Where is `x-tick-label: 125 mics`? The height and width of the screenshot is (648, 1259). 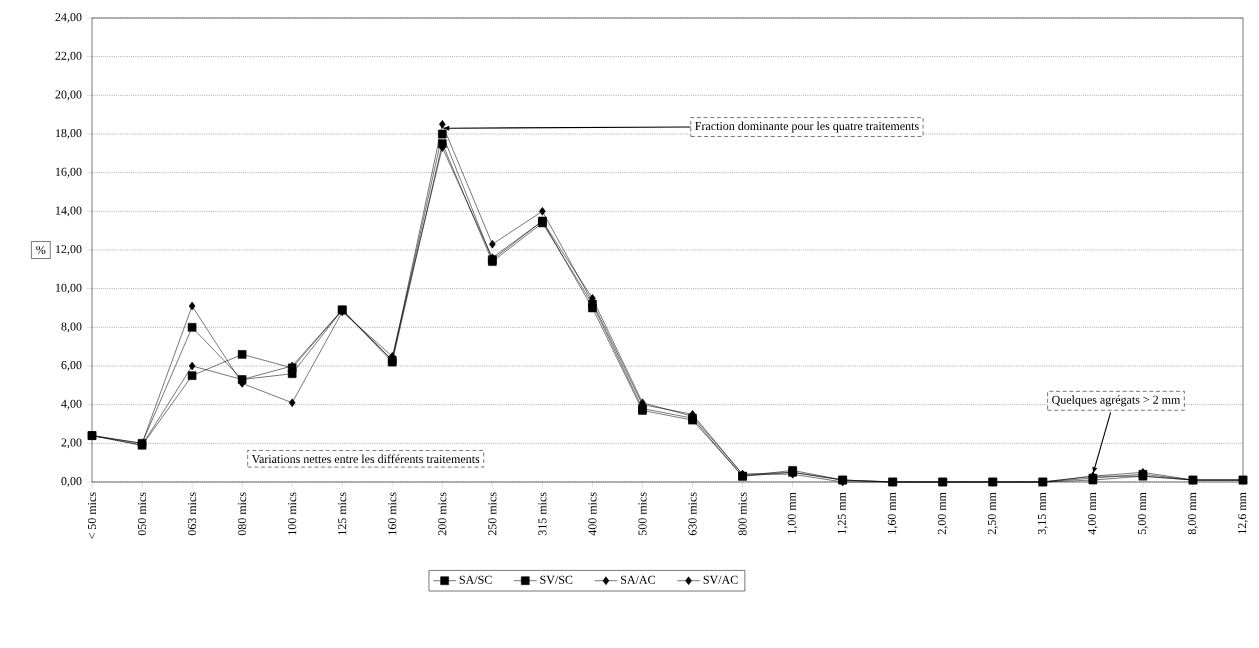 x-tick-label: 125 mics is located at coordinates (342, 513).